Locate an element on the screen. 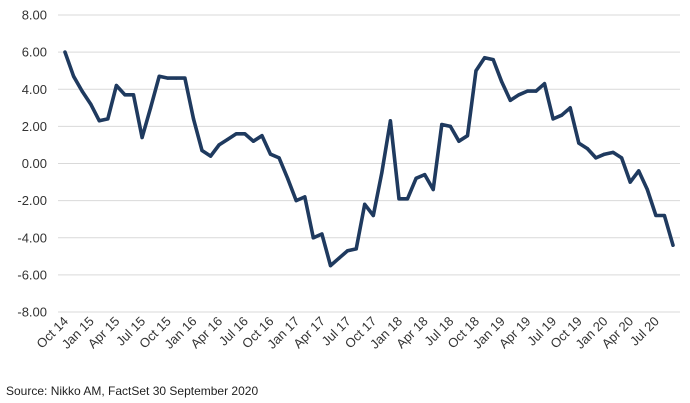 Image resolution: width=690 pixels, height=403 pixels. y-tick-label: 0.00 is located at coordinates (34, 163).